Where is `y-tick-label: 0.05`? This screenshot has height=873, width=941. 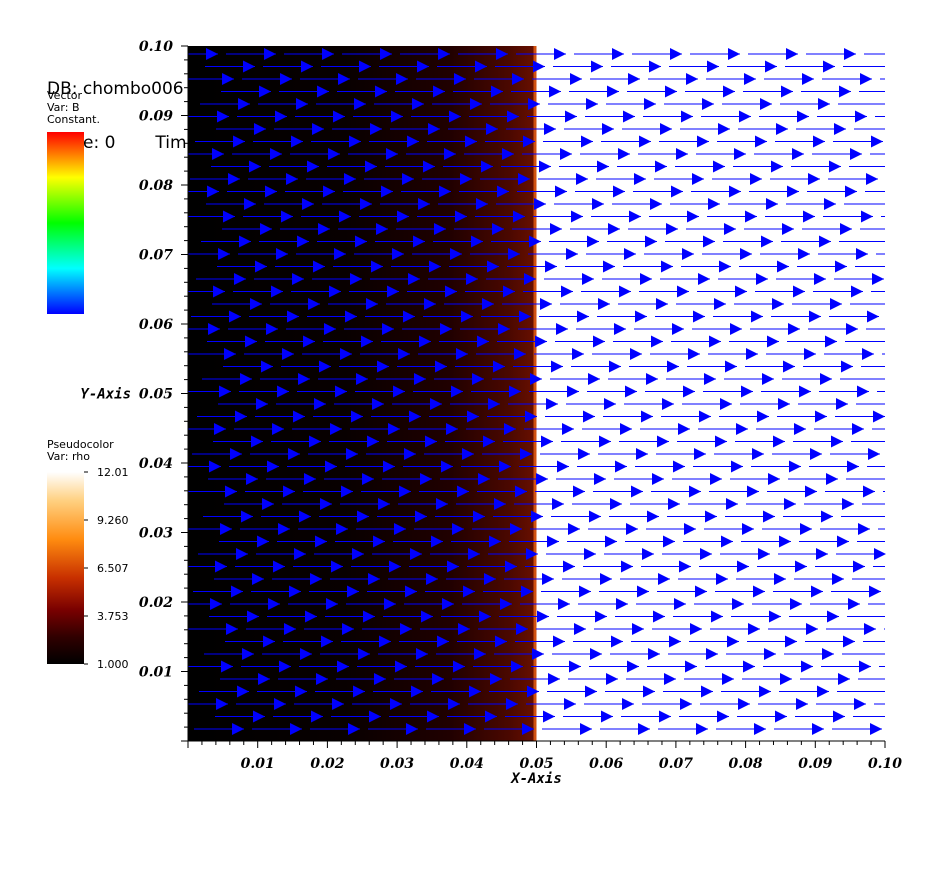 y-tick-label: 0.05 is located at coordinates (156, 395).